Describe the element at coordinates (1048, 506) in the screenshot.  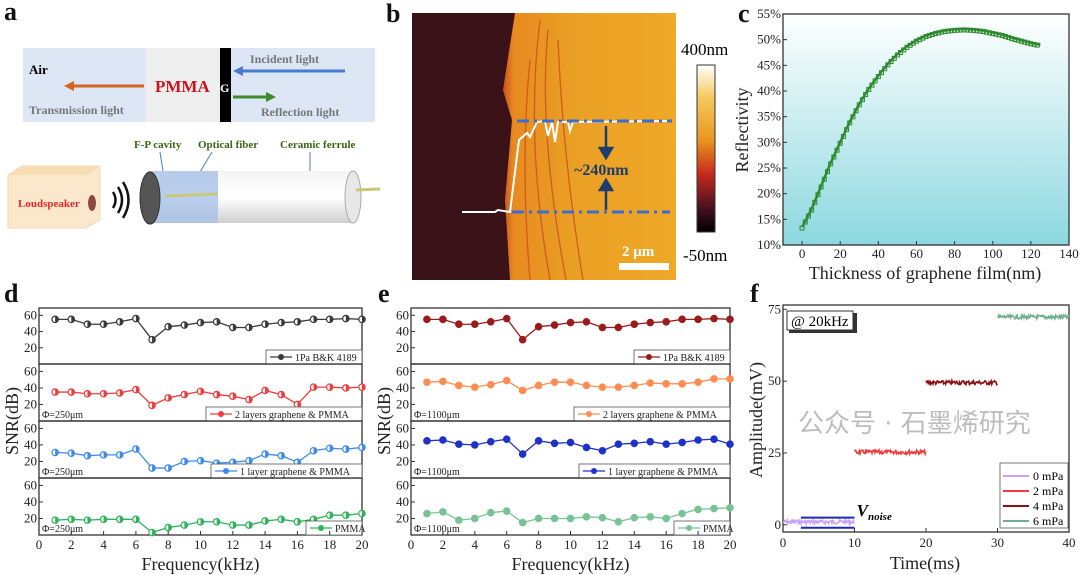
I see `legend-label: 4 mPa` at that location.